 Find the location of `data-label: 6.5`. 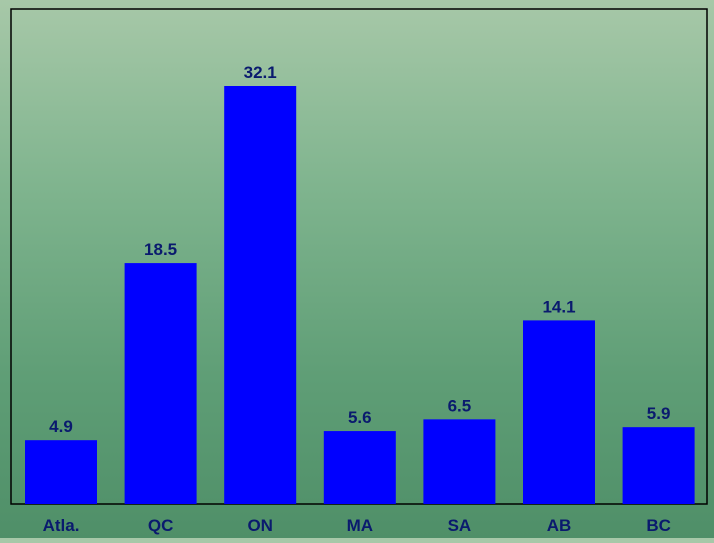

data-label: 6.5 is located at coordinates (460, 405).